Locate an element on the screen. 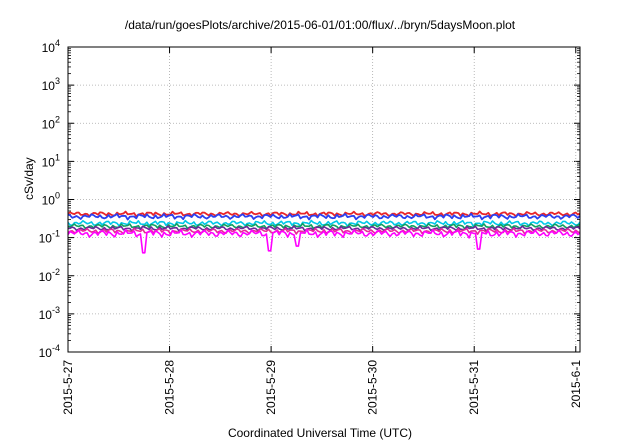  y-tick-exponent: -4 is located at coordinates (56, 348).